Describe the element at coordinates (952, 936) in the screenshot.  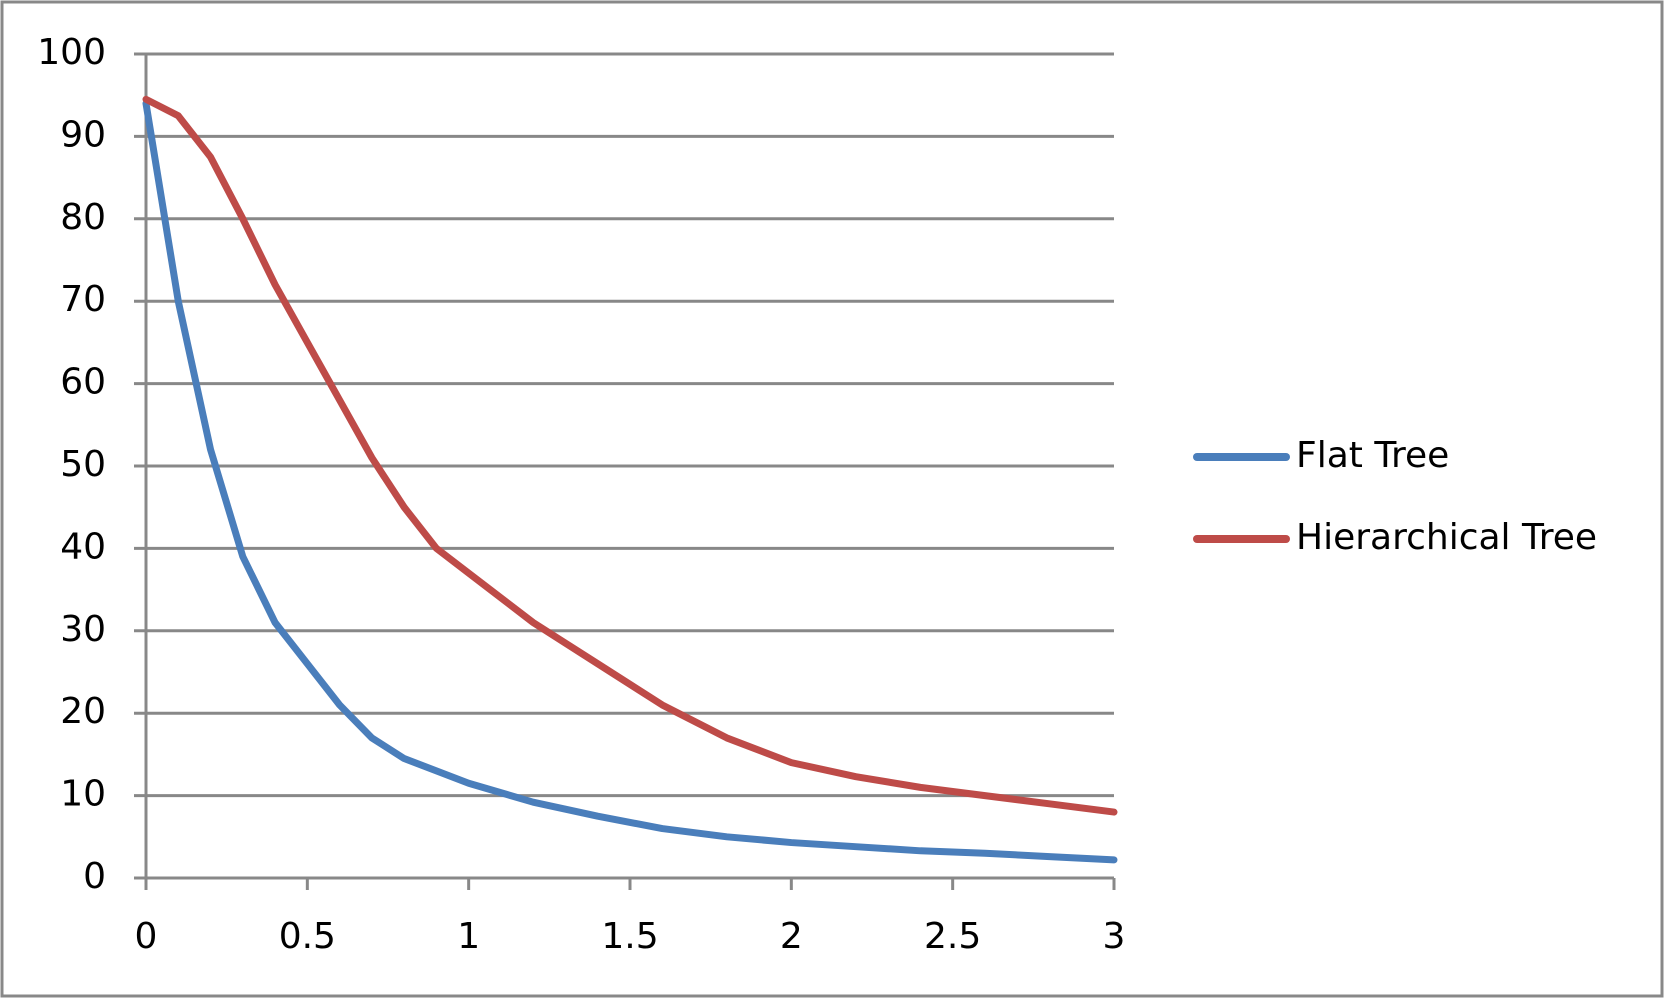
I see `x-tick-label: 2.5` at that location.